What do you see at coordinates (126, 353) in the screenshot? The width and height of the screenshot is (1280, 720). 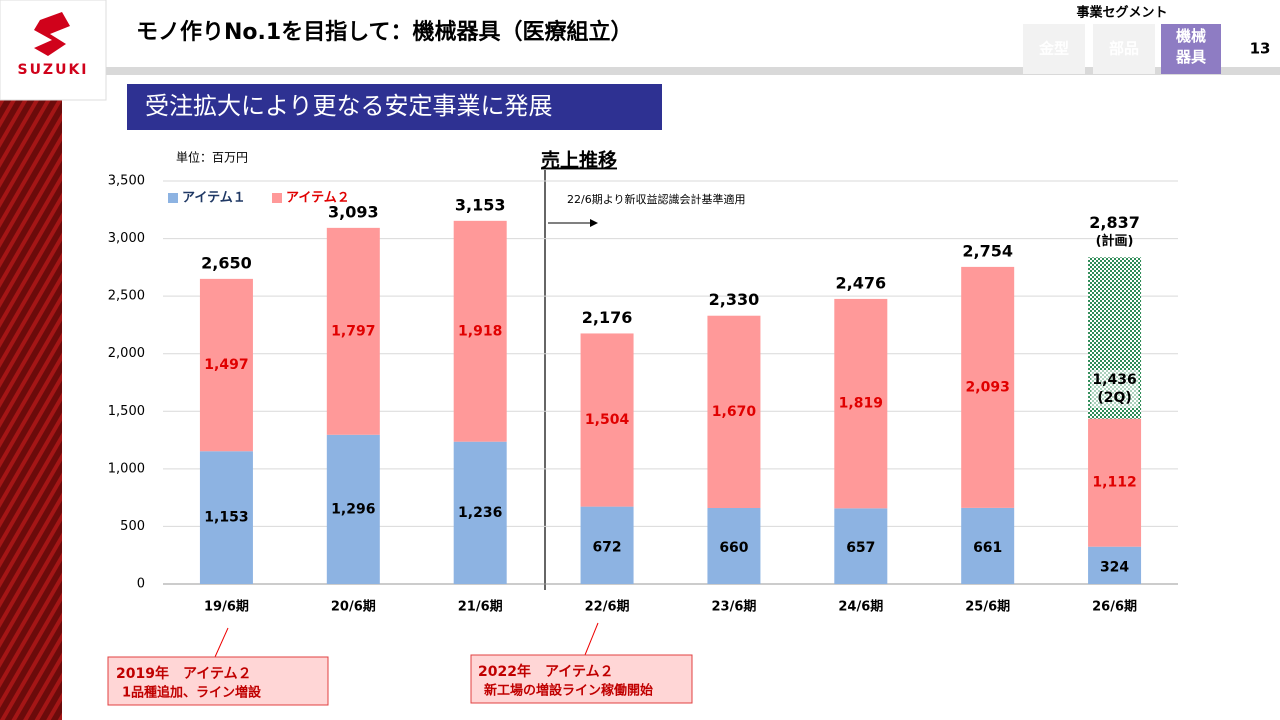 I see `y-tick-label: 2,000` at bounding box center [126, 353].